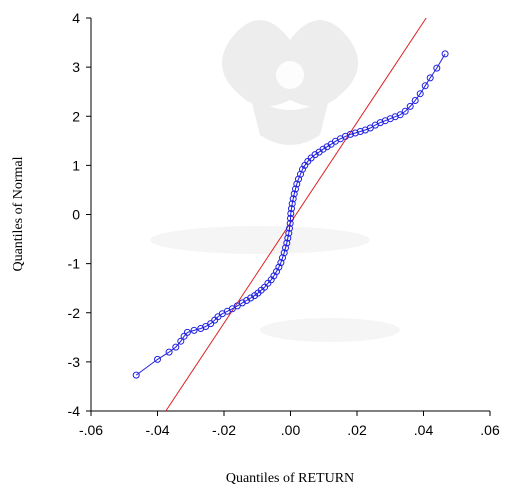 This screenshot has width=515, height=488. Describe the element at coordinates (424, 430) in the screenshot. I see `x-tick-label: .04` at that location.